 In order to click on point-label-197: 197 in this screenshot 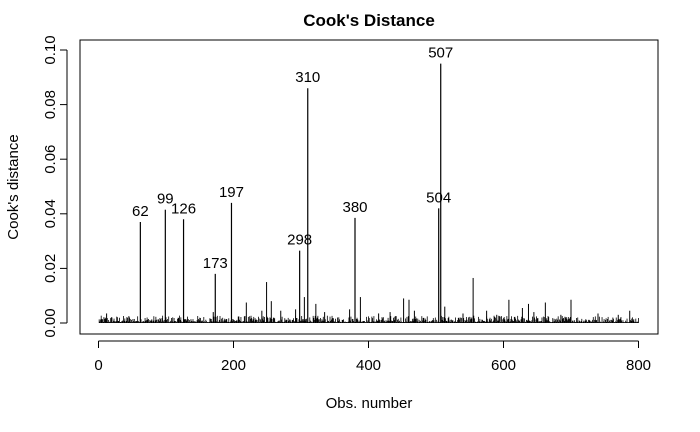, I will do `click(231, 192)`.